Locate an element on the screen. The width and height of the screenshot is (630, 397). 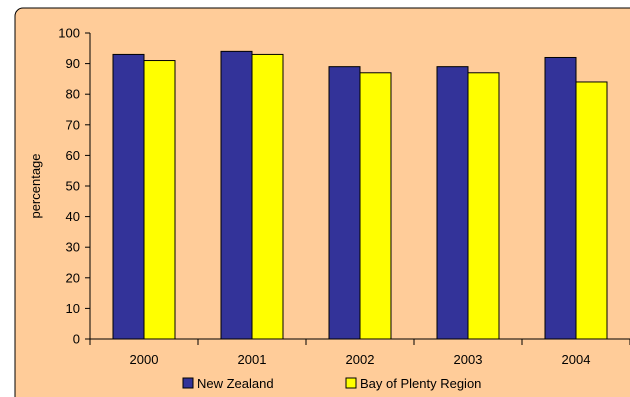
y-tick-label: 50 is located at coordinates (73, 186).